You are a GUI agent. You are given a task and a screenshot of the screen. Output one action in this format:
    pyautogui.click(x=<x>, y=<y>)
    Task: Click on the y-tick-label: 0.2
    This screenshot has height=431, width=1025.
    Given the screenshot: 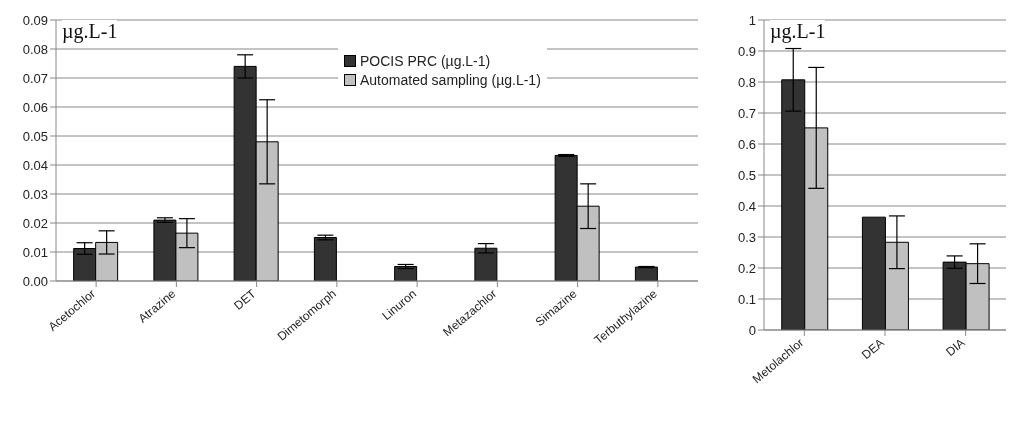 What is the action you would take?
    pyautogui.click(x=746, y=268)
    